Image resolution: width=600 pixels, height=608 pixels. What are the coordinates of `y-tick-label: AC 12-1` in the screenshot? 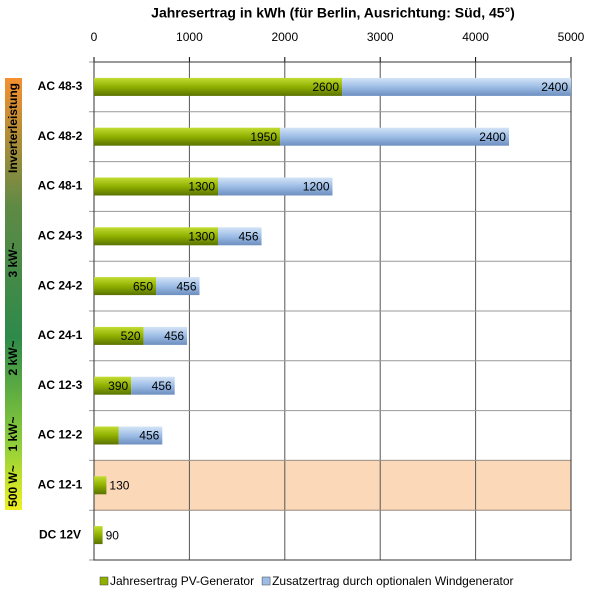 It's located at (60, 484).